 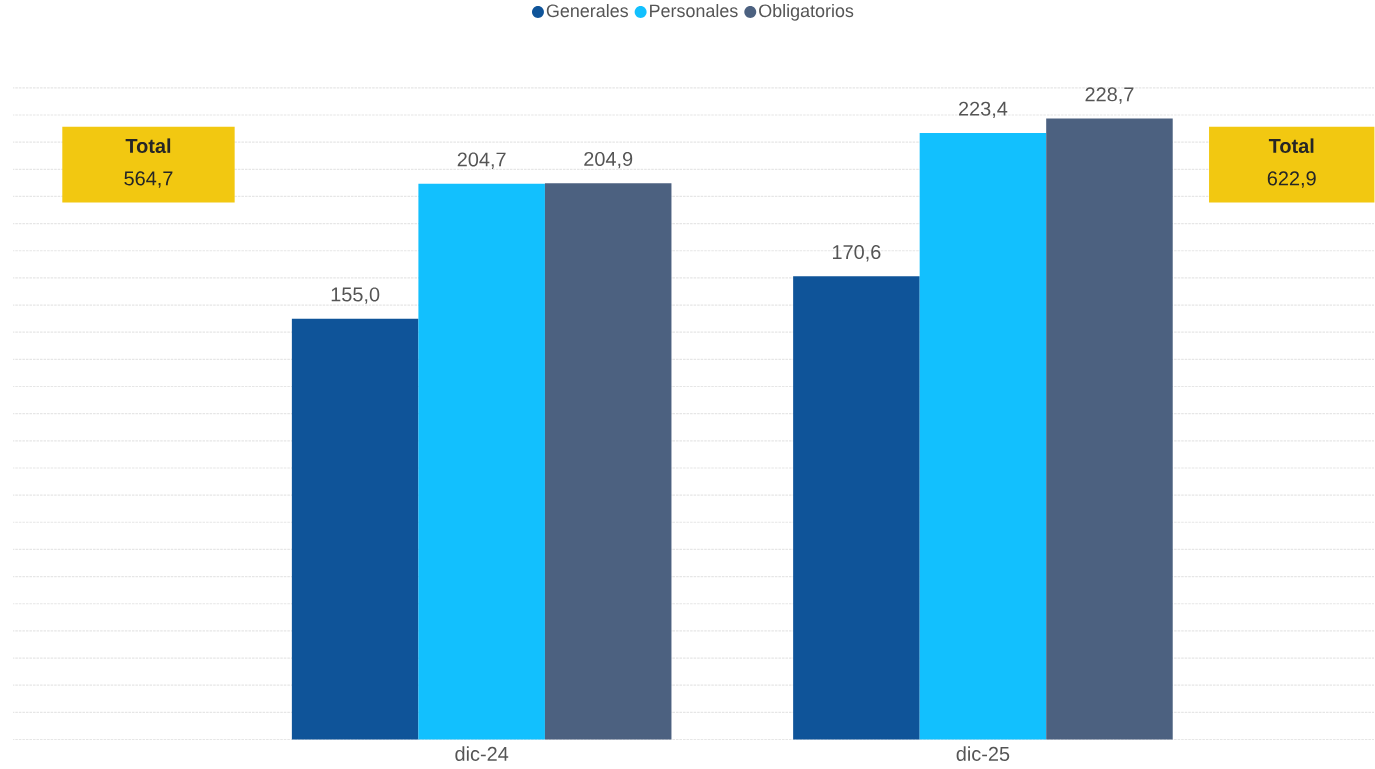 What do you see at coordinates (482, 753) in the screenshot?
I see `x-tick-label: dic-24` at bounding box center [482, 753].